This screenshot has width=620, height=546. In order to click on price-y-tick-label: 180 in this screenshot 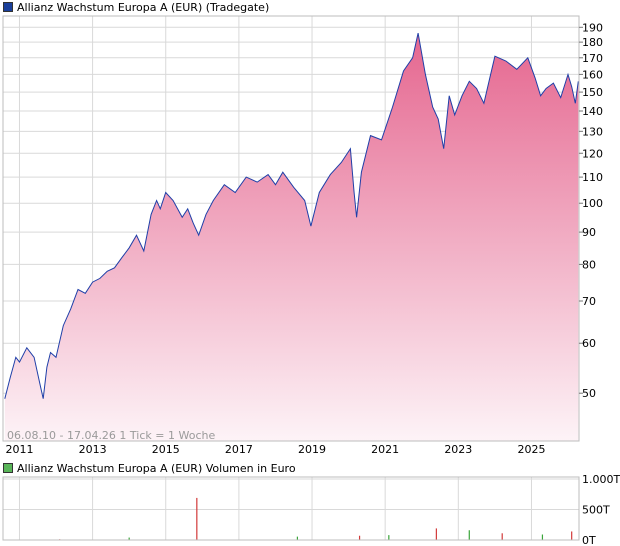, I will do `click(592, 42)`.